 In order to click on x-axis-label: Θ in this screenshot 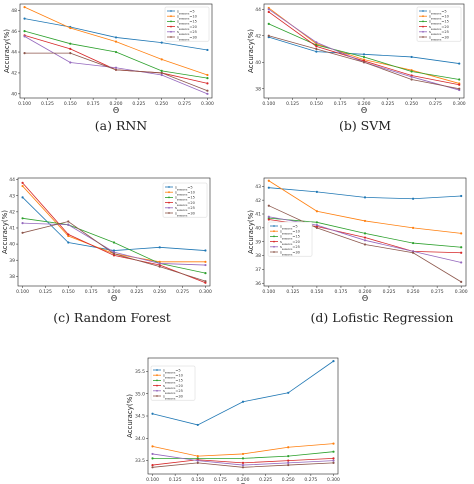, I will do `click(114, 298)`.